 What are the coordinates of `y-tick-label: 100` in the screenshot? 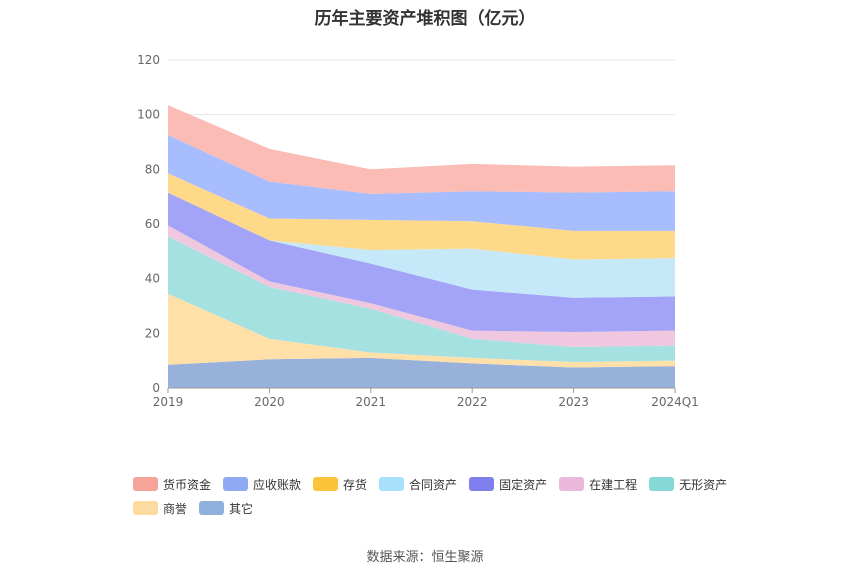 It's located at (148, 115).